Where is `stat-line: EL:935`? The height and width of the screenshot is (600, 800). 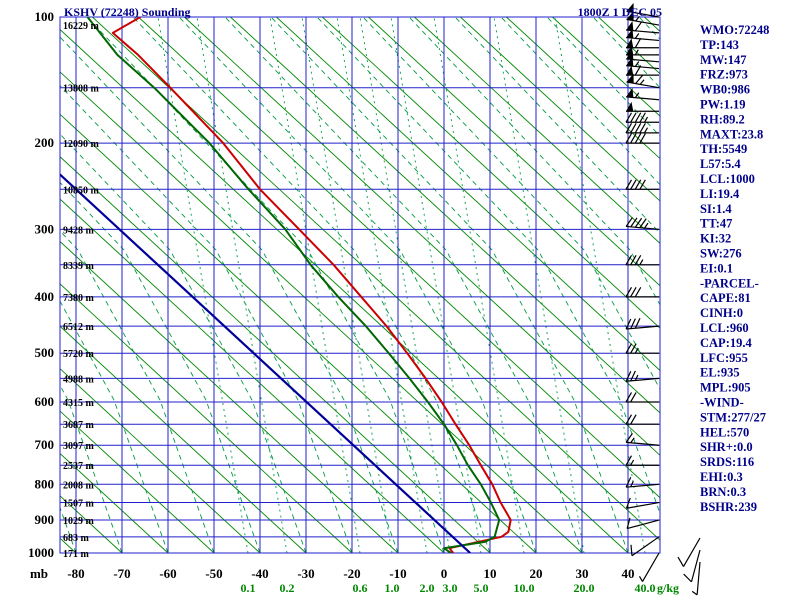 stat-line: EL:935 is located at coordinates (720, 373).